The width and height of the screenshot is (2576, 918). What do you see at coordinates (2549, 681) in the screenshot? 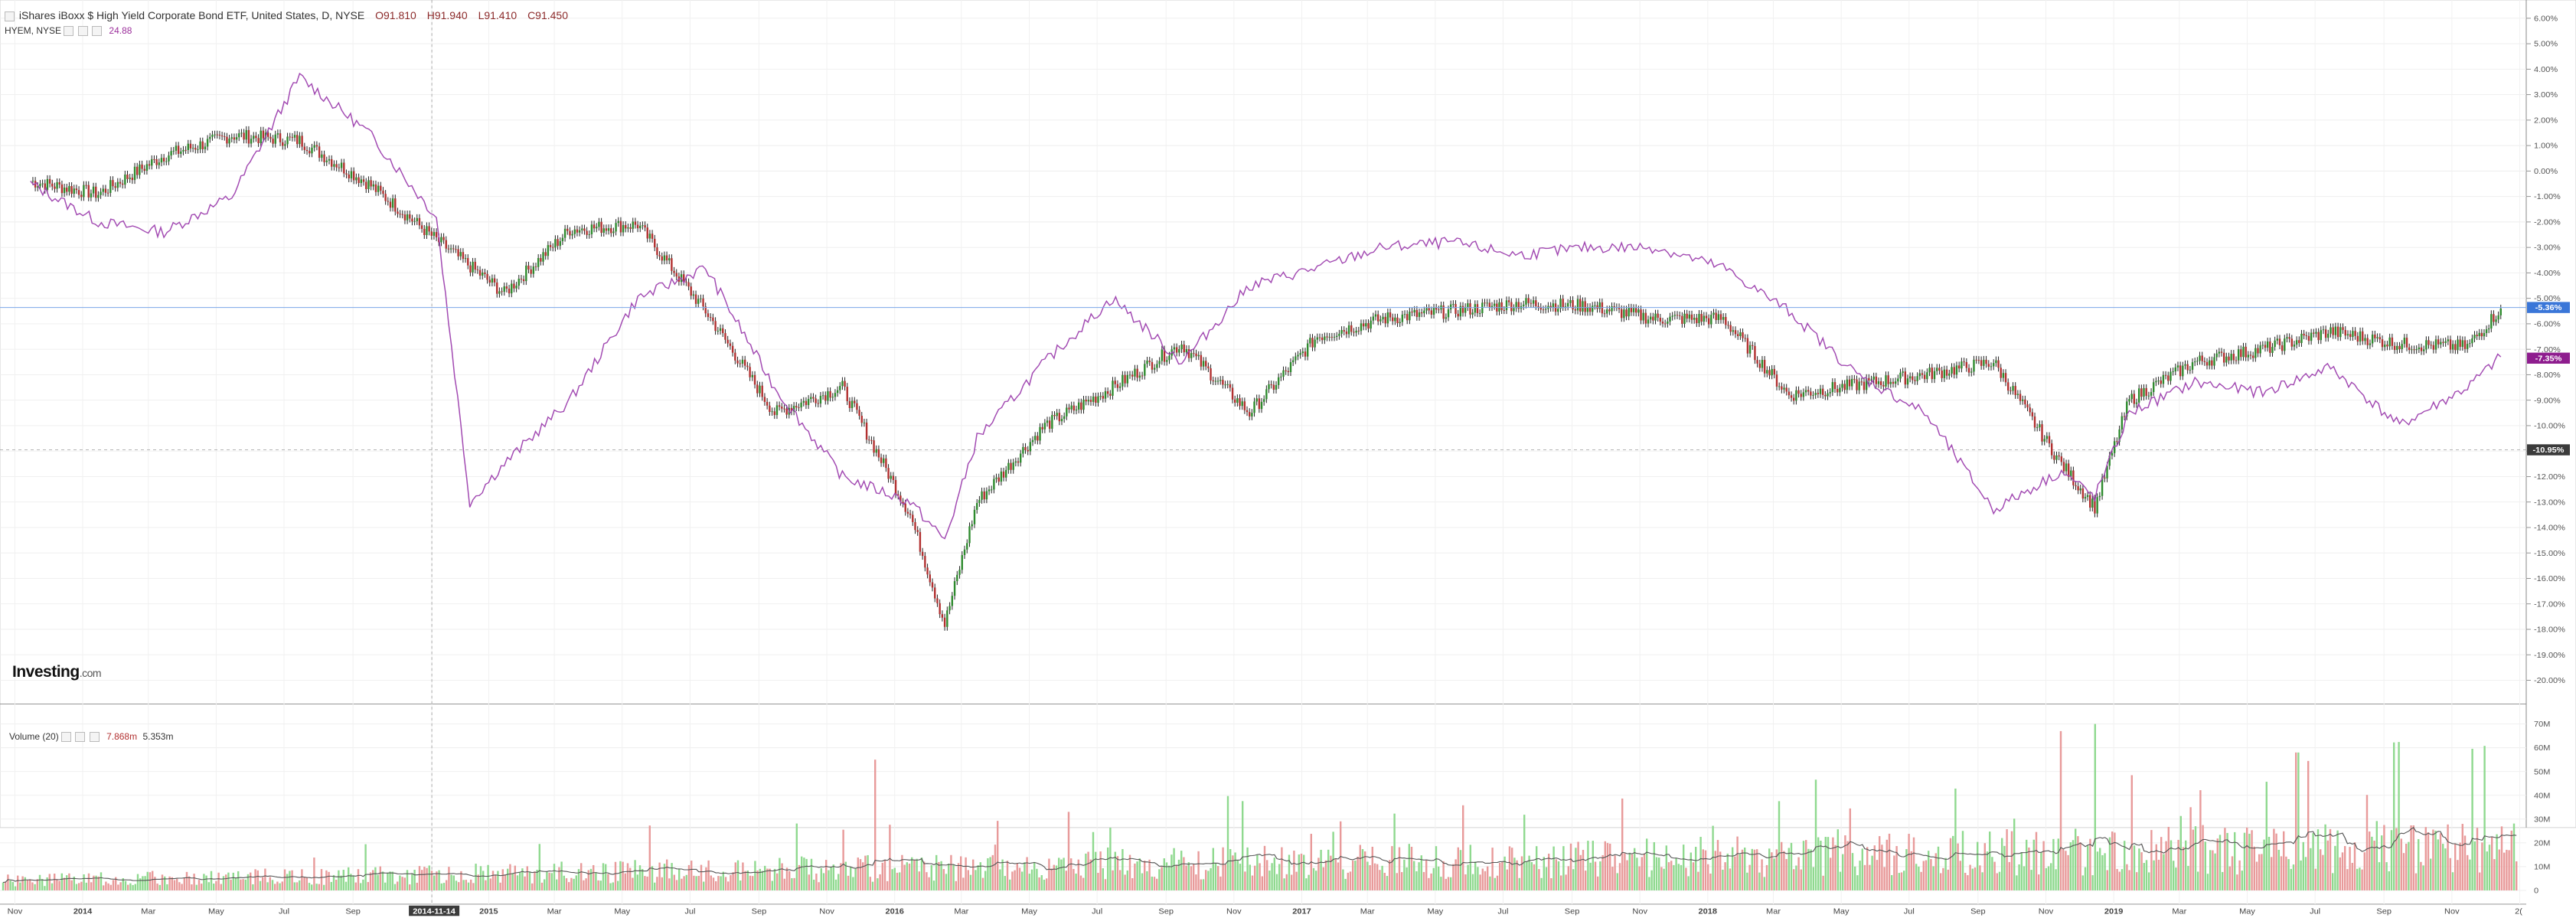
I see `price-tick-label: -20.00%` at bounding box center [2549, 681].